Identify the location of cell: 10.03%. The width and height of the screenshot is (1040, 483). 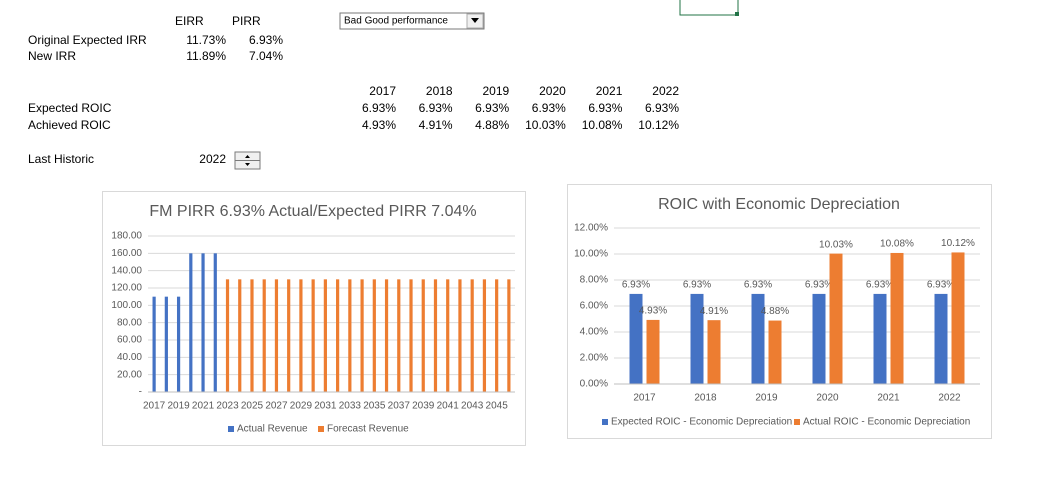
(545, 125).